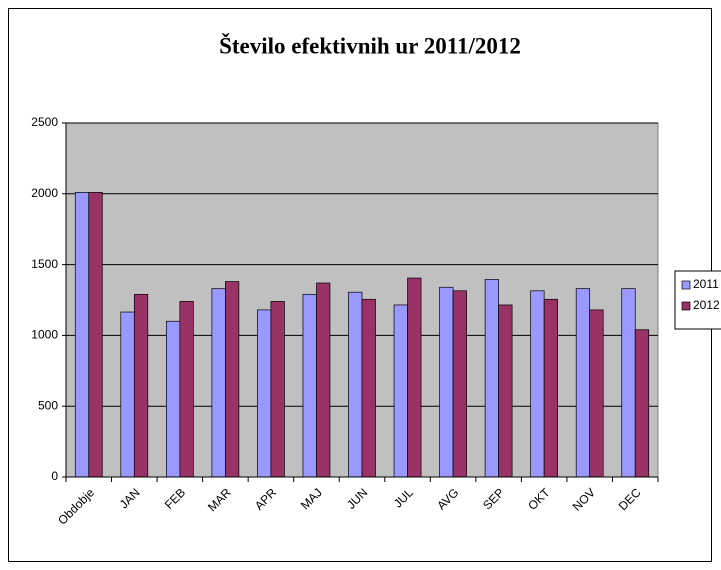 This screenshot has width=721, height=570. What do you see at coordinates (44, 264) in the screenshot?
I see `y-tick-label: 1500` at bounding box center [44, 264].